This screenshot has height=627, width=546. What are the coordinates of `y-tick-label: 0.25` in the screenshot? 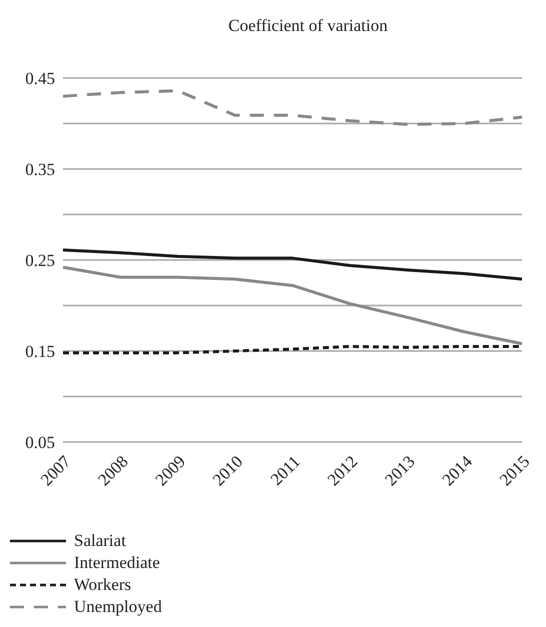 It's located at (40, 260).